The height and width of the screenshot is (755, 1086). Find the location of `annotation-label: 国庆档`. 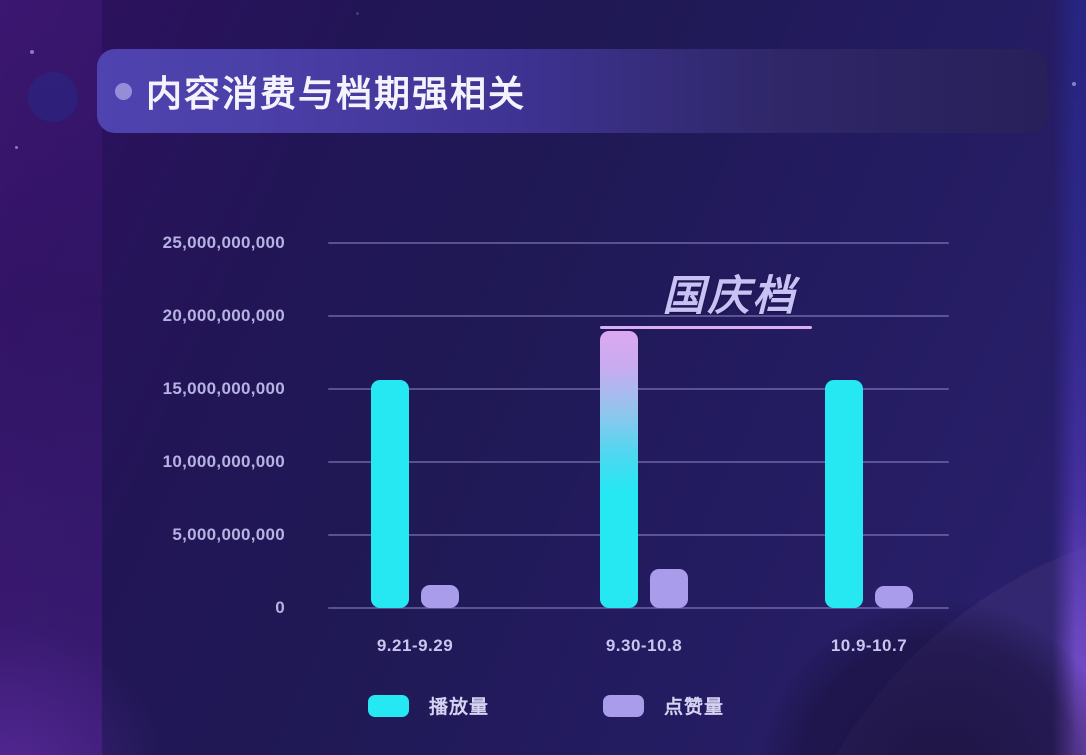

annotation-label: 国庆档 is located at coordinates (730, 295).